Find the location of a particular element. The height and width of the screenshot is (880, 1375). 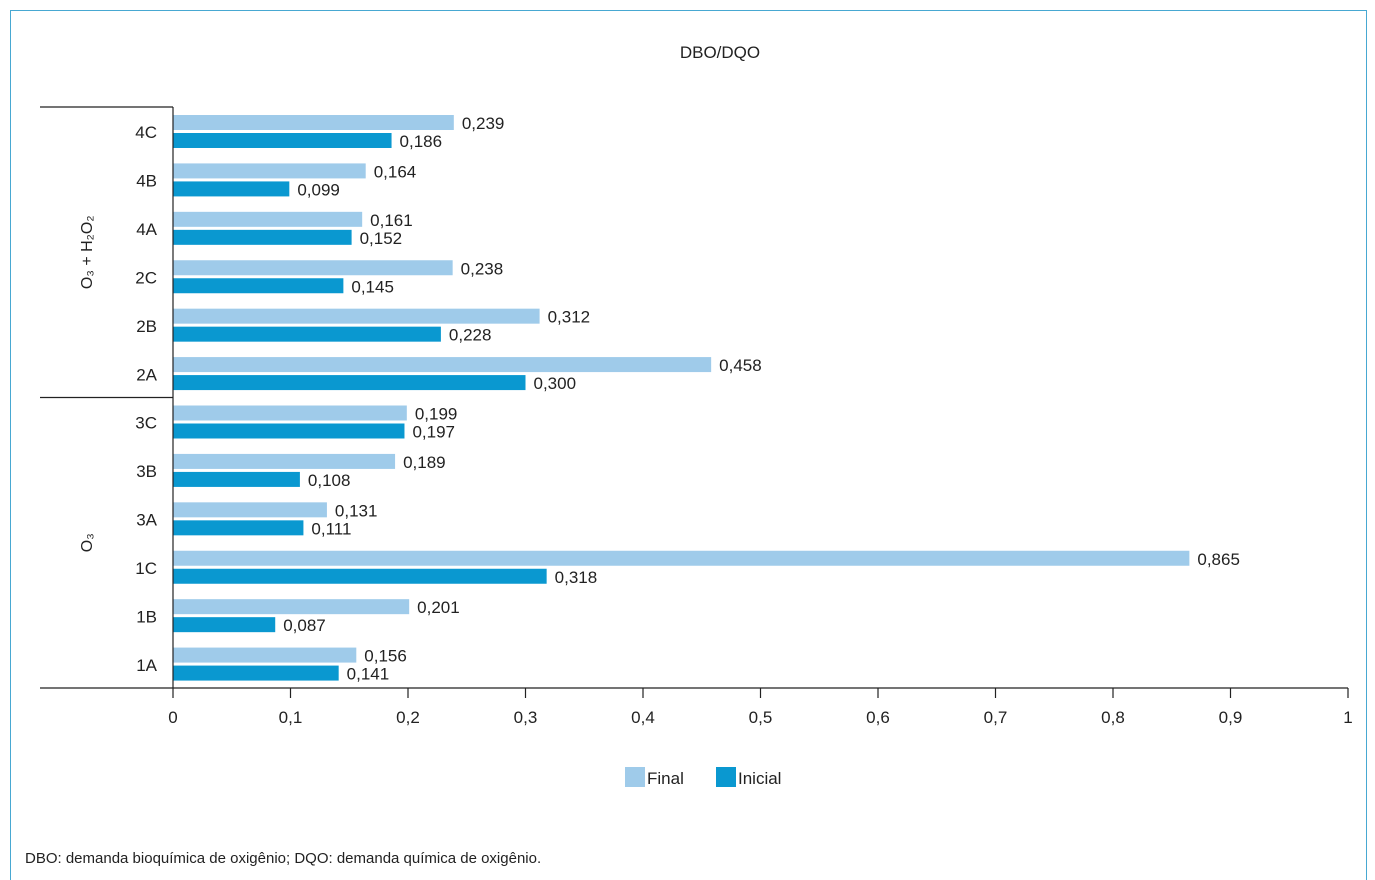

category-label: 2A is located at coordinates (146, 374).